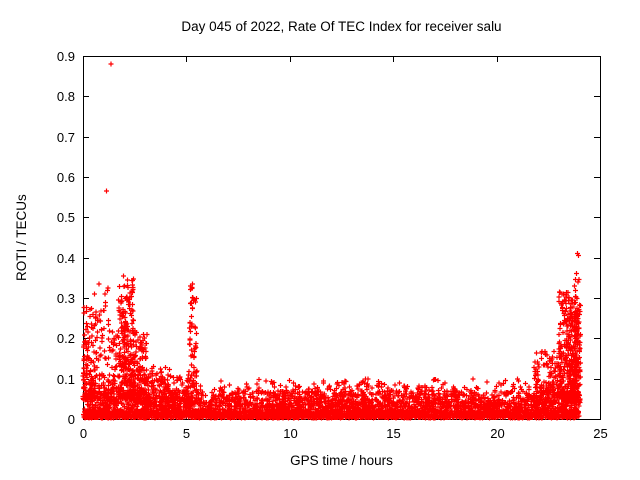 The height and width of the screenshot is (480, 640). What do you see at coordinates (66, 338) in the screenshot?
I see `y-tick-label: 0.2` at bounding box center [66, 338].